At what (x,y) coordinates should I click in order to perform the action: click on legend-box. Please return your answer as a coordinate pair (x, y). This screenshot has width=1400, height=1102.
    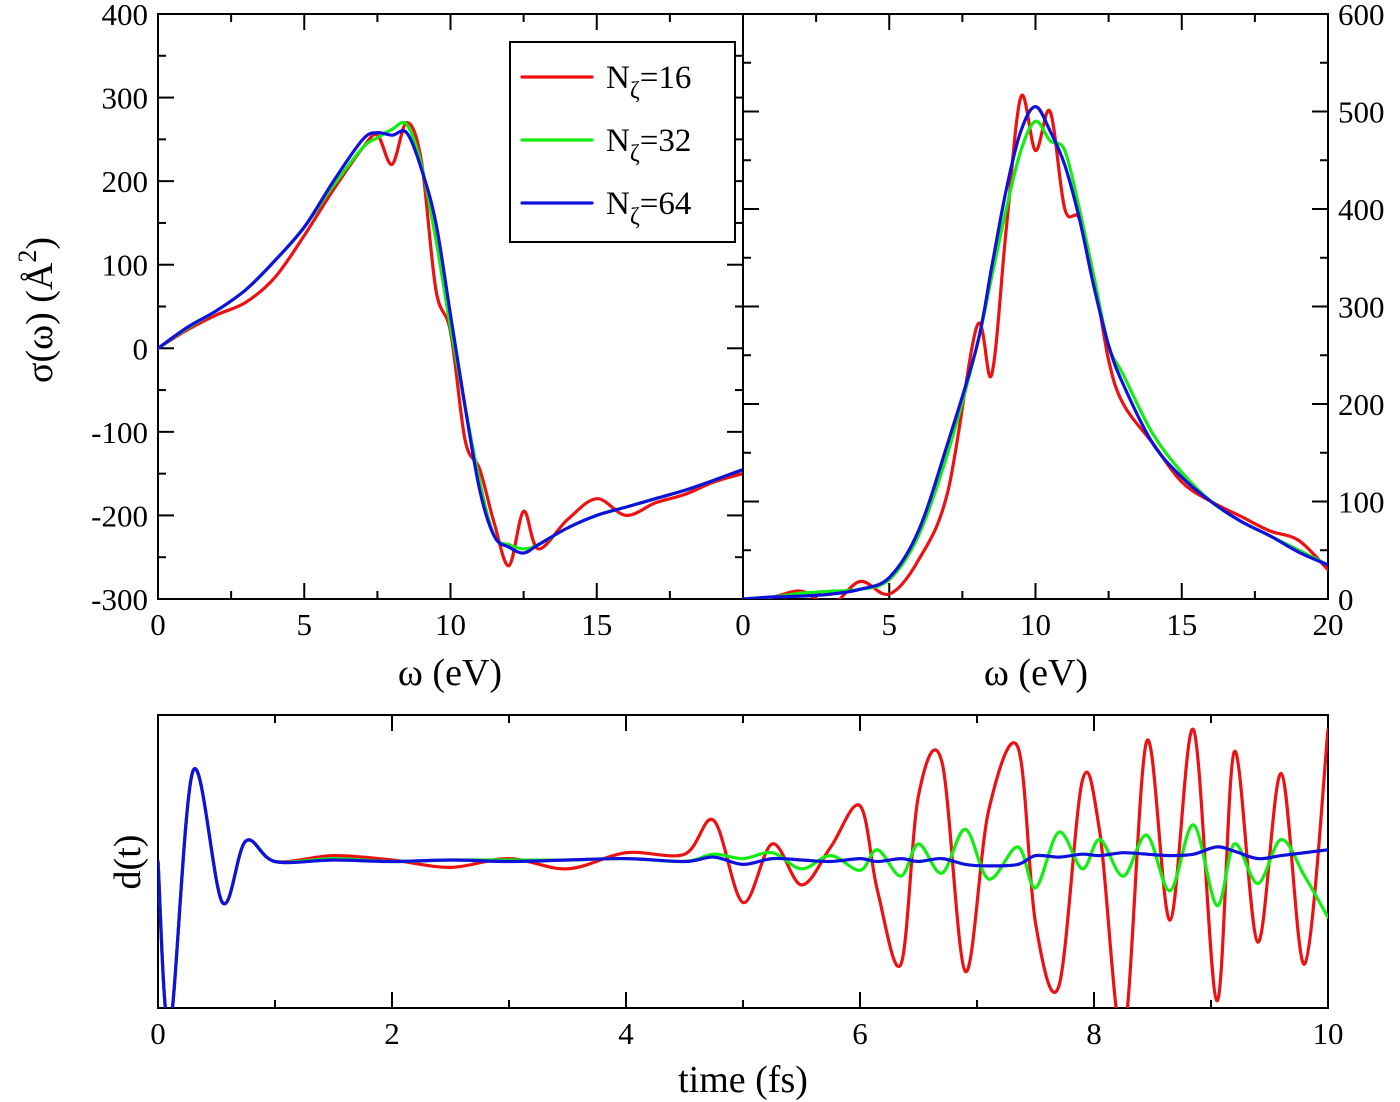
    Looking at the image, I should click on (622, 142).